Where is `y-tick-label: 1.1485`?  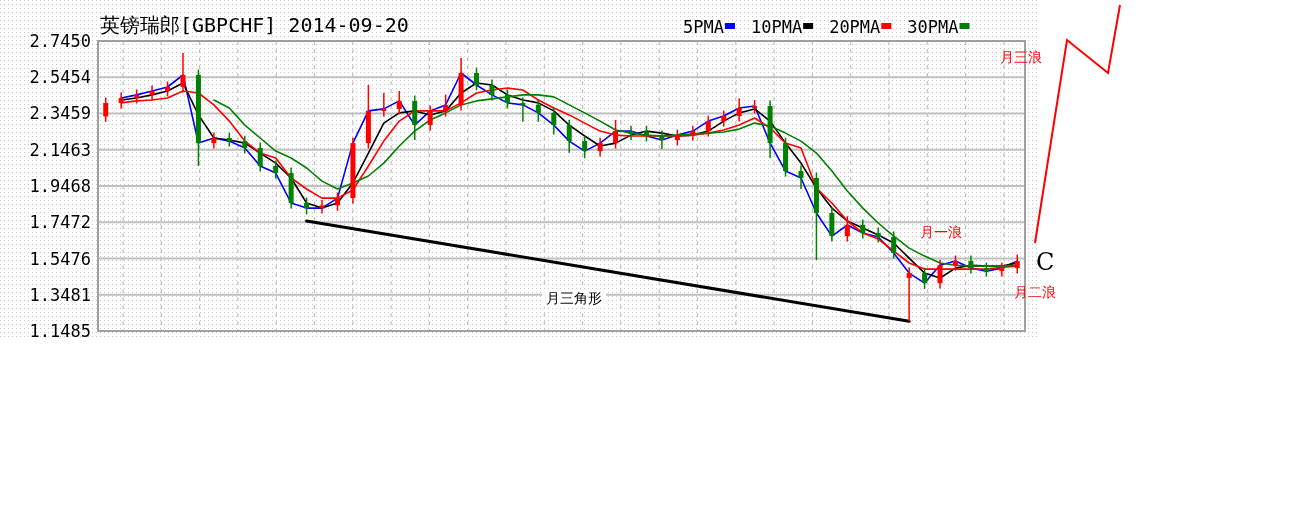
y-tick-label: 1.1485 is located at coordinates (60, 331).